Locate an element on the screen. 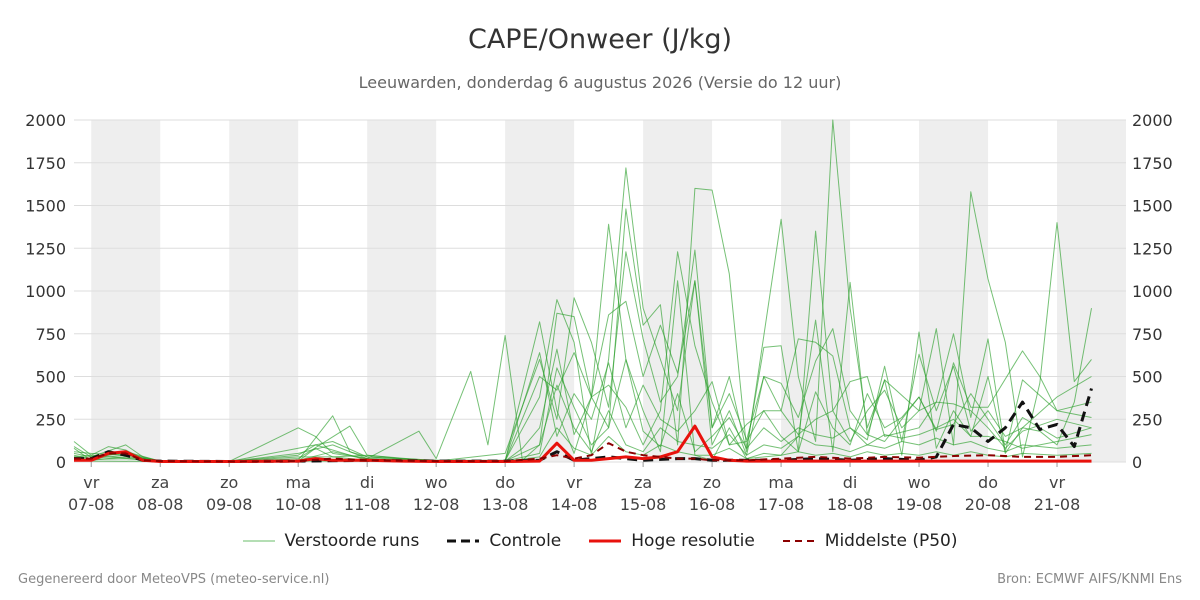 The image size is (1200, 600). legend-label-members: Verstoorde runs is located at coordinates (352, 541).